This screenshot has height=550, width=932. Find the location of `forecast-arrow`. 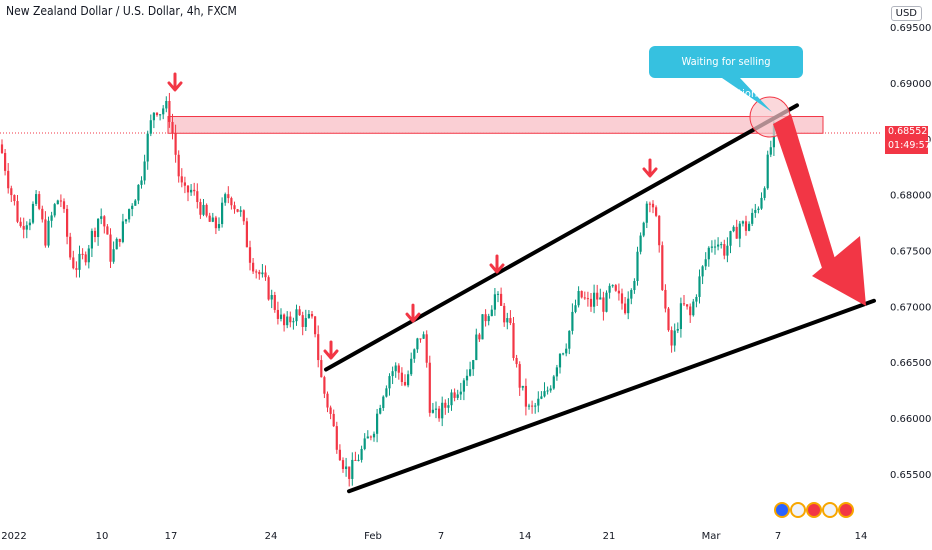

forecast-arrow is located at coordinates (819, 210).